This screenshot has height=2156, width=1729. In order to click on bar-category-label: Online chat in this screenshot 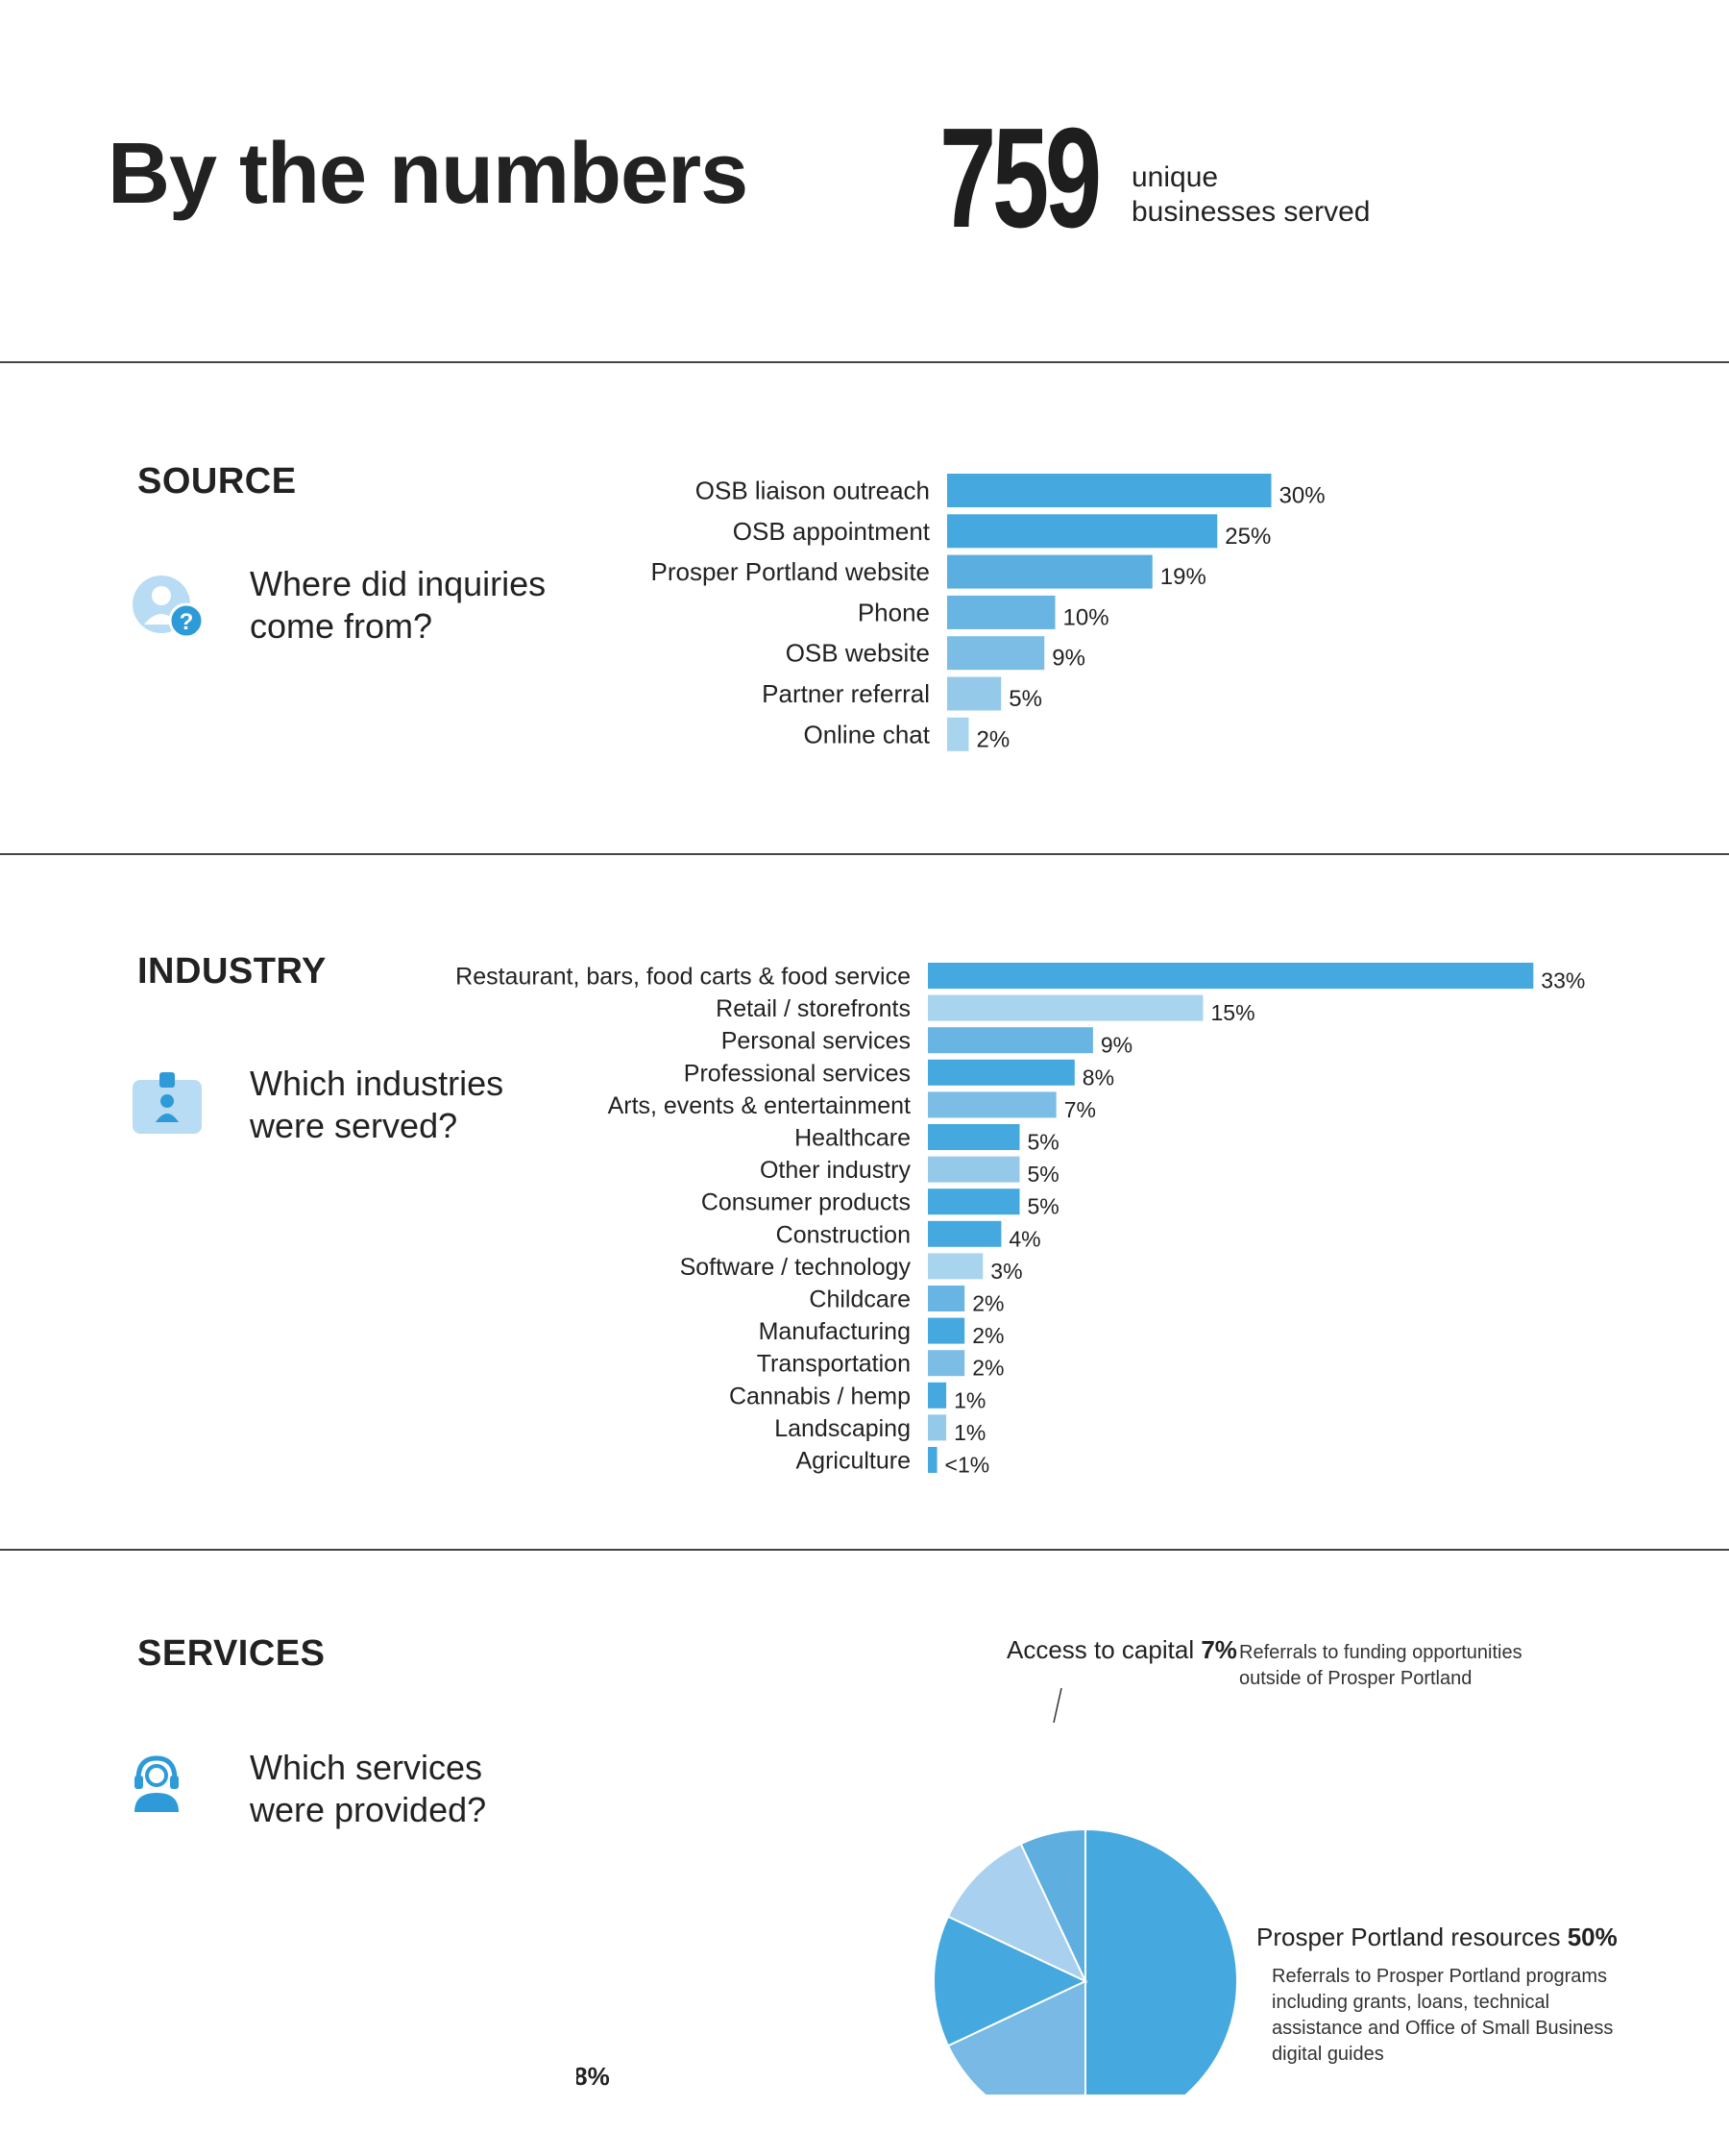, I will do `click(866, 734)`.